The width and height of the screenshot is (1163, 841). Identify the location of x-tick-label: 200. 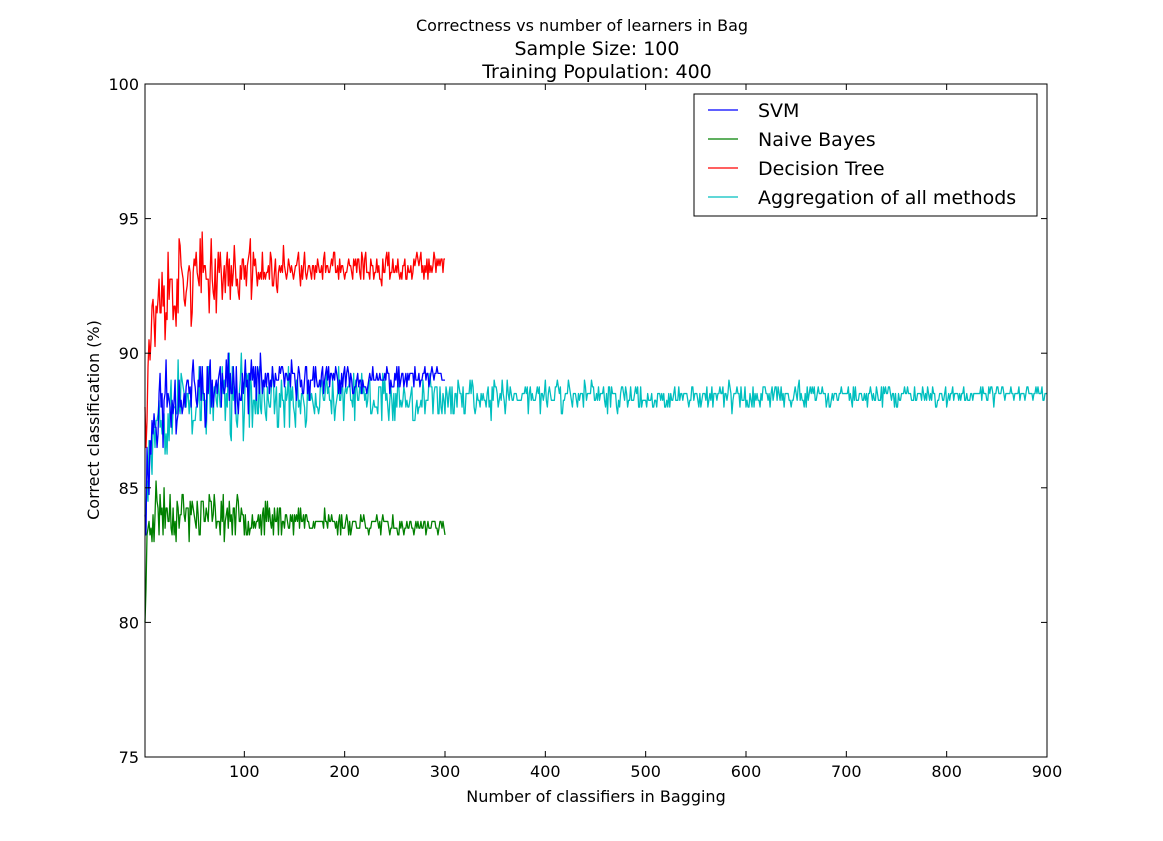
(344, 771).